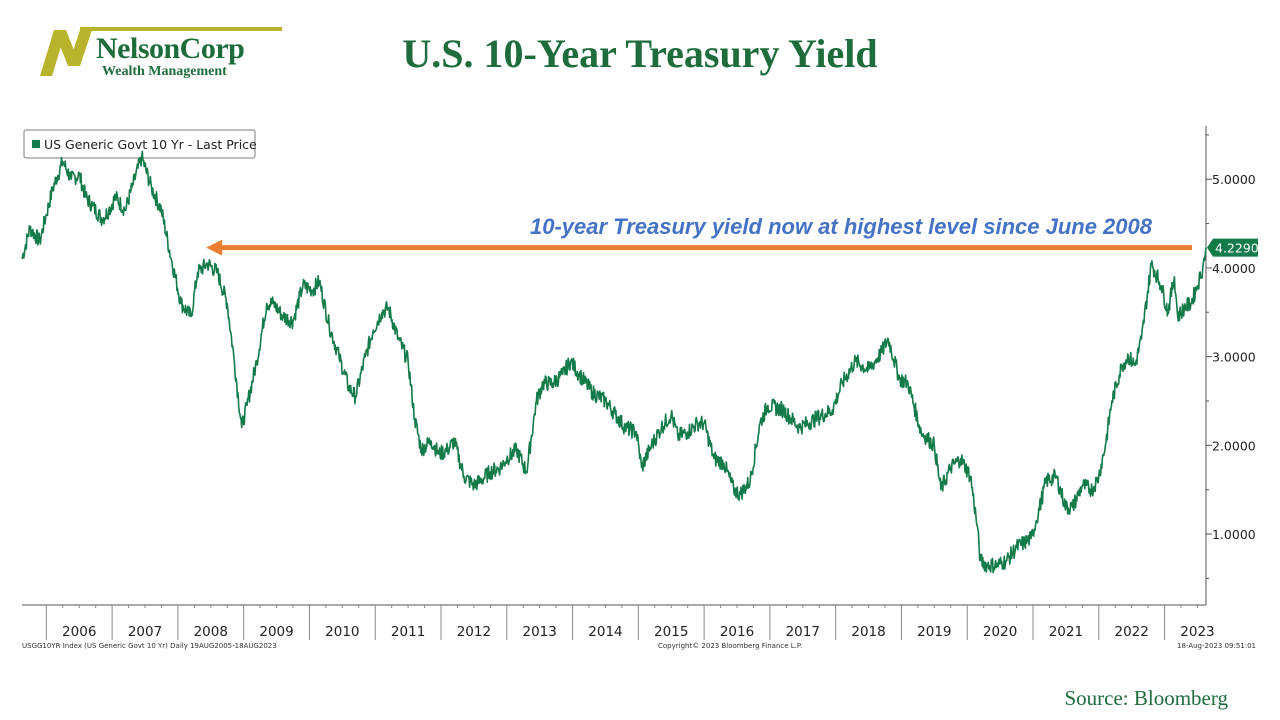 The height and width of the screenshot is (720, 1280). Describe the element at coordinates (79, 632) in the screenshot. I see `x-tick-label: 2006` at that location.